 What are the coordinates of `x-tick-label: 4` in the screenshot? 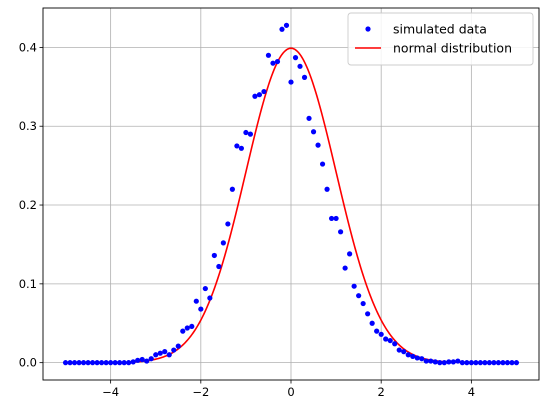 It's located at (471, 392).